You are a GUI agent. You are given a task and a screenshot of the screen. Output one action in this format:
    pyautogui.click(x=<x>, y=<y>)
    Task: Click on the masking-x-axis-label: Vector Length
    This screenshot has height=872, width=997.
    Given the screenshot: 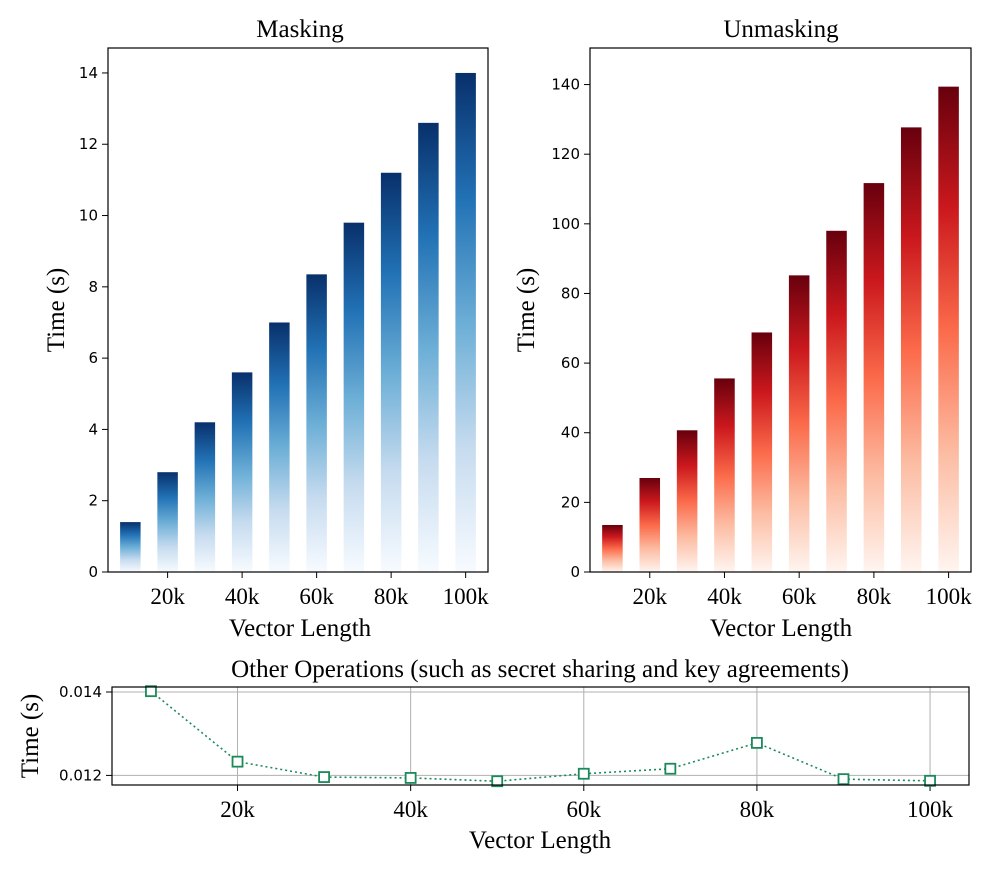 What is the action you would take?
    pyautogui.click(x=300, y=628)
    